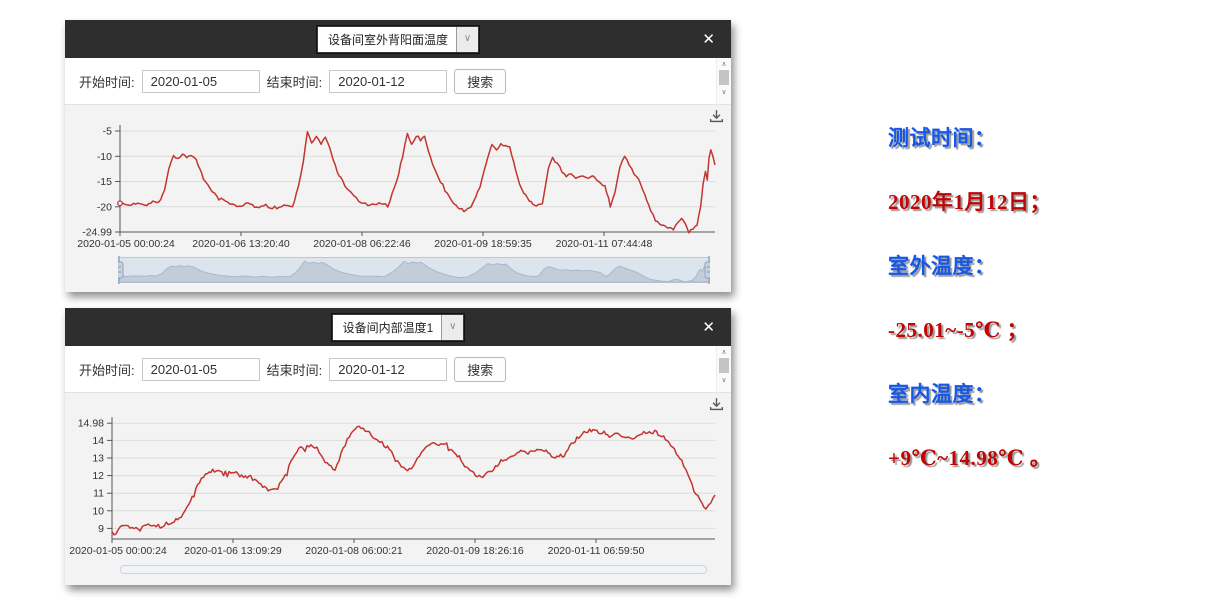  Describe the element at coordinates (969, 202) in the screenshot. I see `note-test-time-value: 2020年1月12日；` at that location.